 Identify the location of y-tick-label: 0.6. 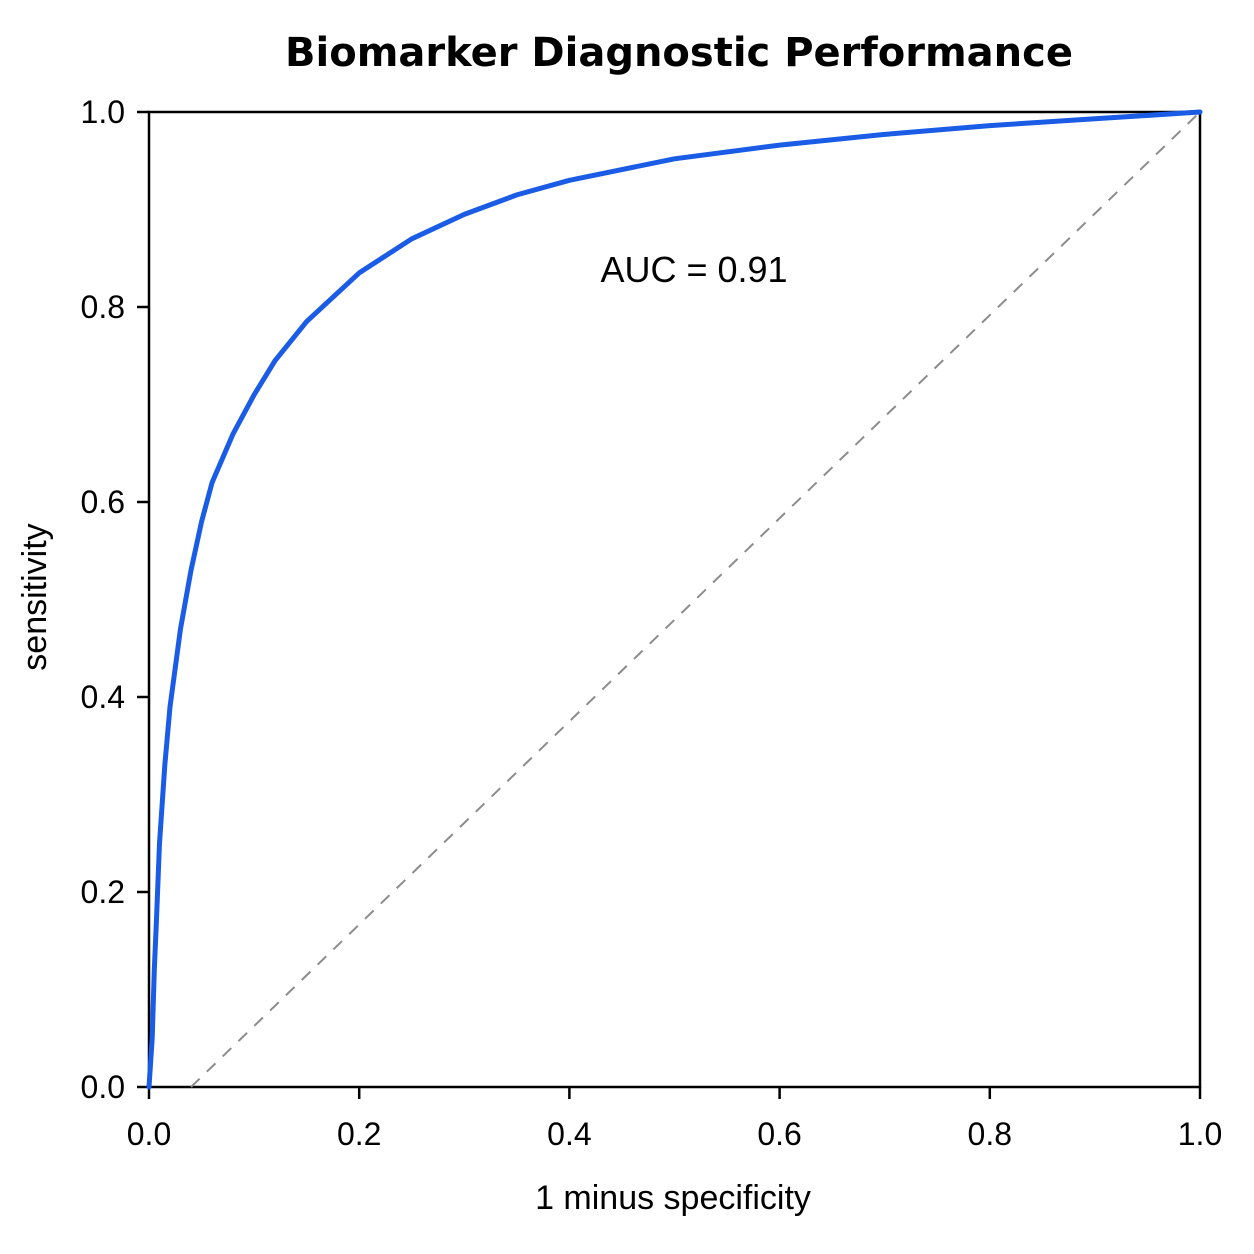
(103, 502).